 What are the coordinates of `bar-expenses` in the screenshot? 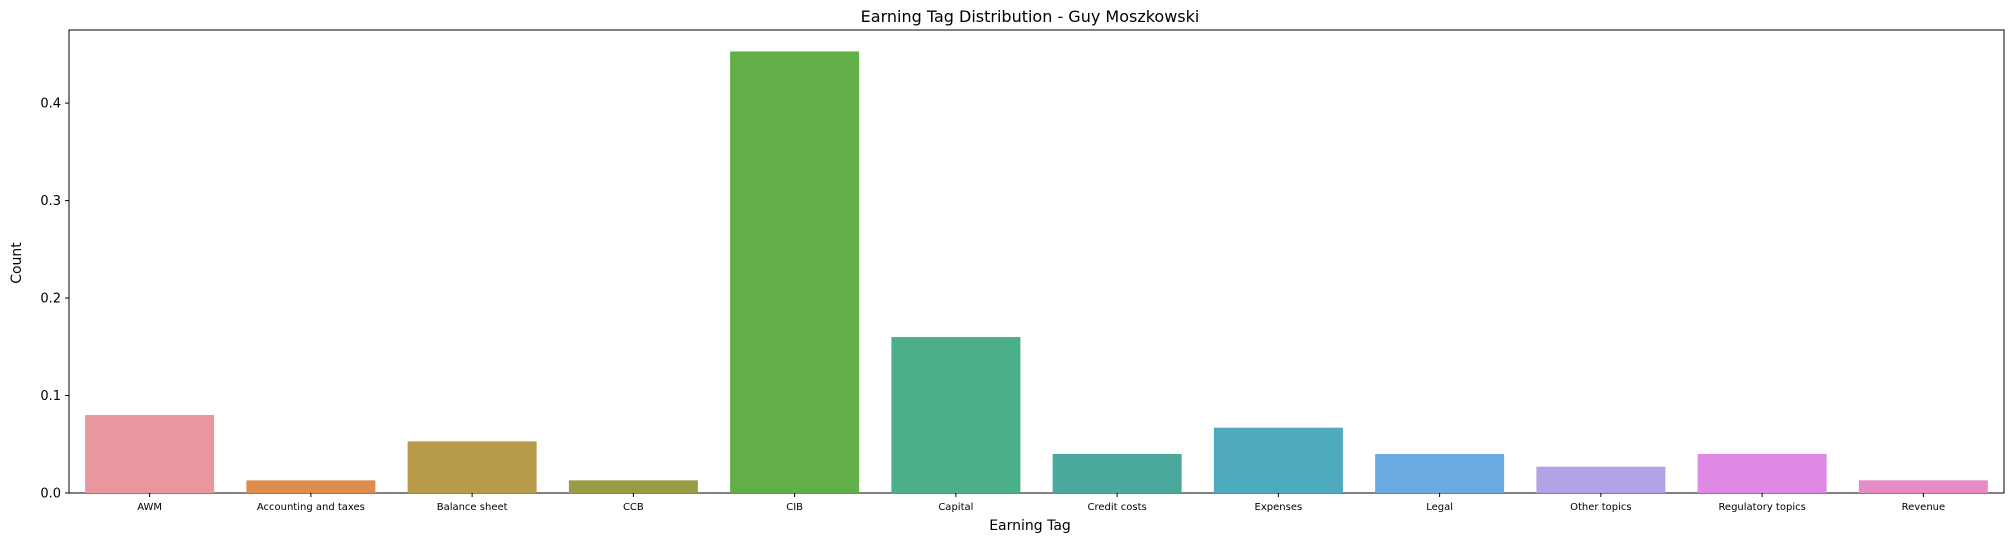 It's located at (1278, 460).